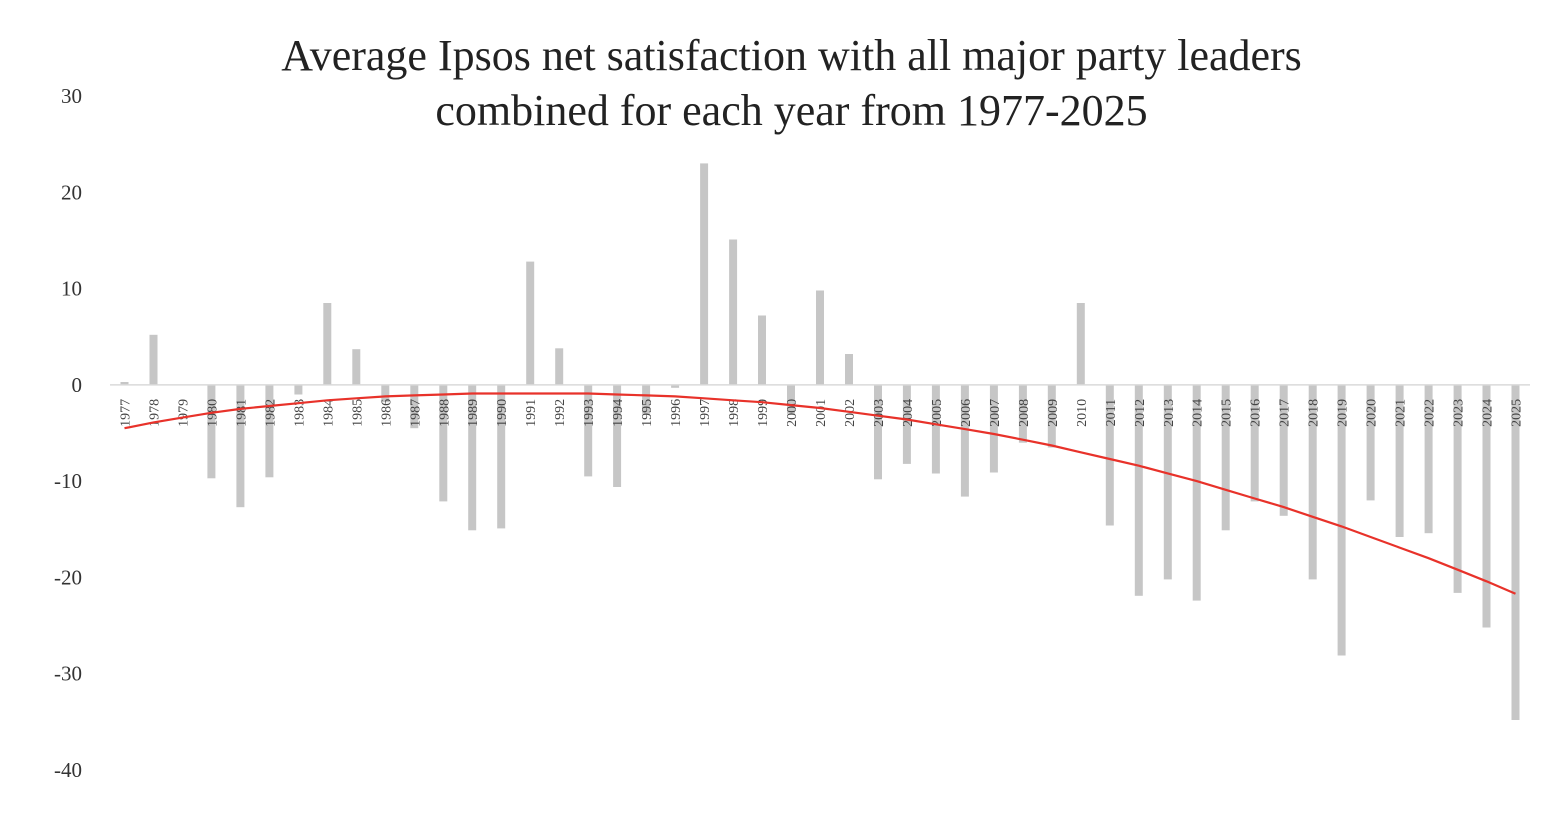  I want to click on bar-1994, so click(617, 435).